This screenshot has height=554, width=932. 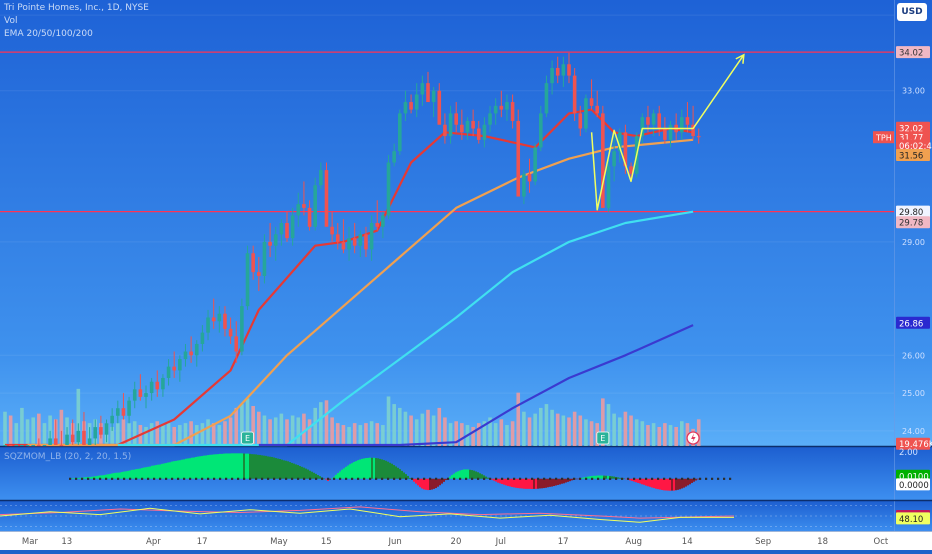 What do you see at coordinates (68, 457) in the screenshot?
I see `squeeze-legend: SQZMOM_LB (20, 2, 20, 1.5)` at bounding box center [68, 457].